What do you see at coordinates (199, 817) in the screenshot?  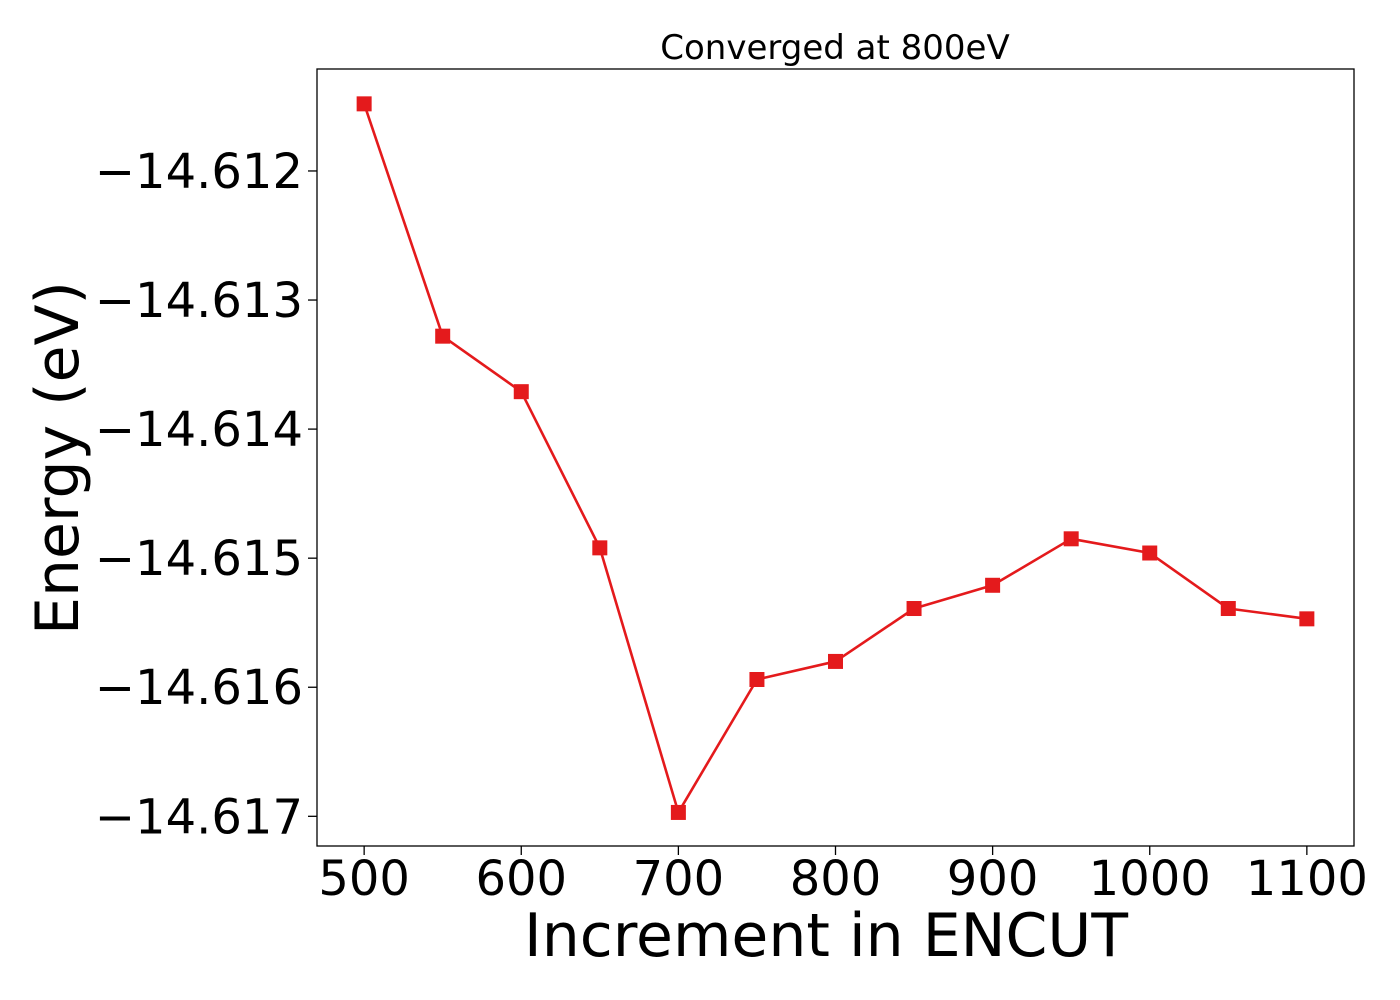 I see `y-tick-label: −14.617` at bounding box center [199, 817].